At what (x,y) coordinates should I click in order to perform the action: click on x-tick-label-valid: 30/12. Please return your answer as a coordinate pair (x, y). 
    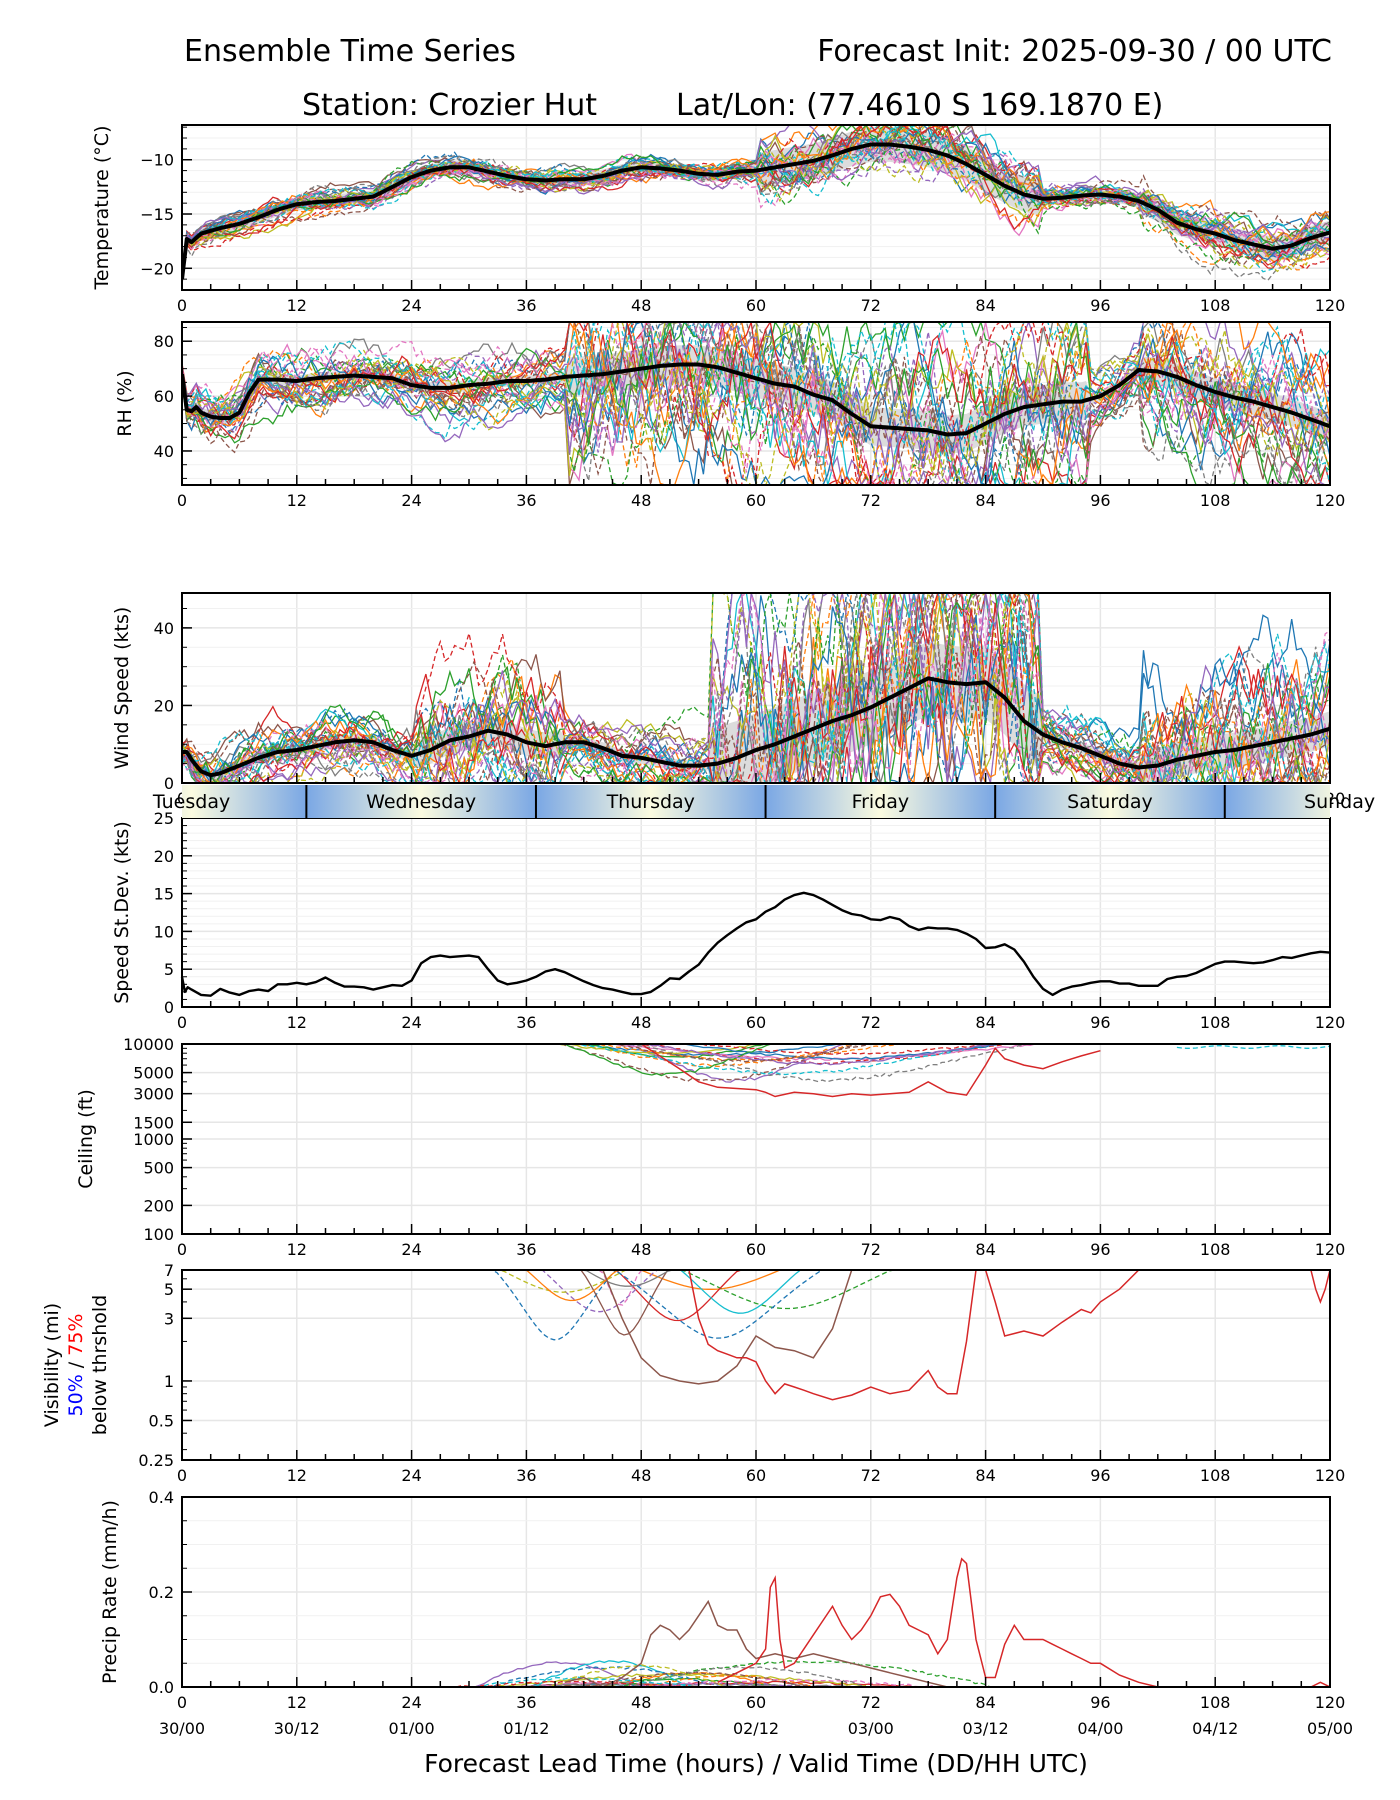
    Looking at the image, I should click on (297, 1728).